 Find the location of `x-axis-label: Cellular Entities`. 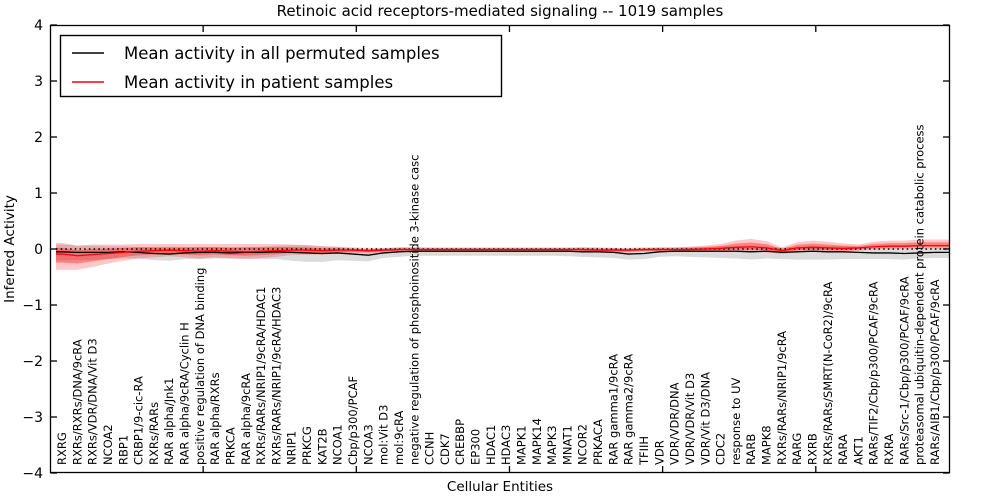

x-axis-label: Cellular Entities is located at coordinates (500, 487).